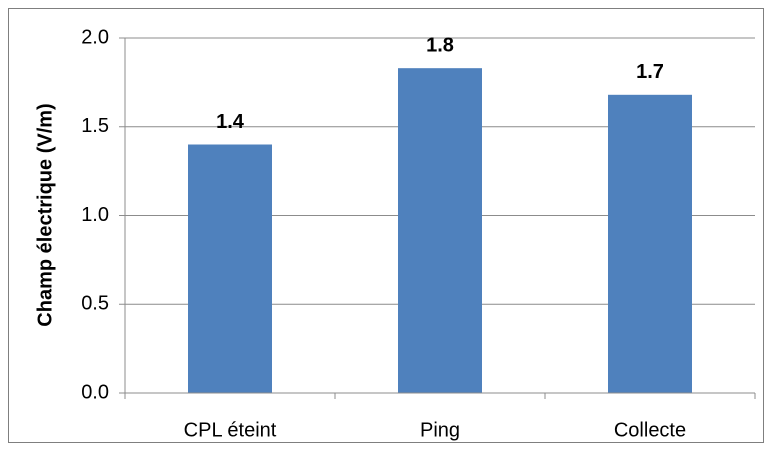 The height and width of the screenshot is (450, 771). I want to click on y-tick-label: 1.5, so click(95, 126).